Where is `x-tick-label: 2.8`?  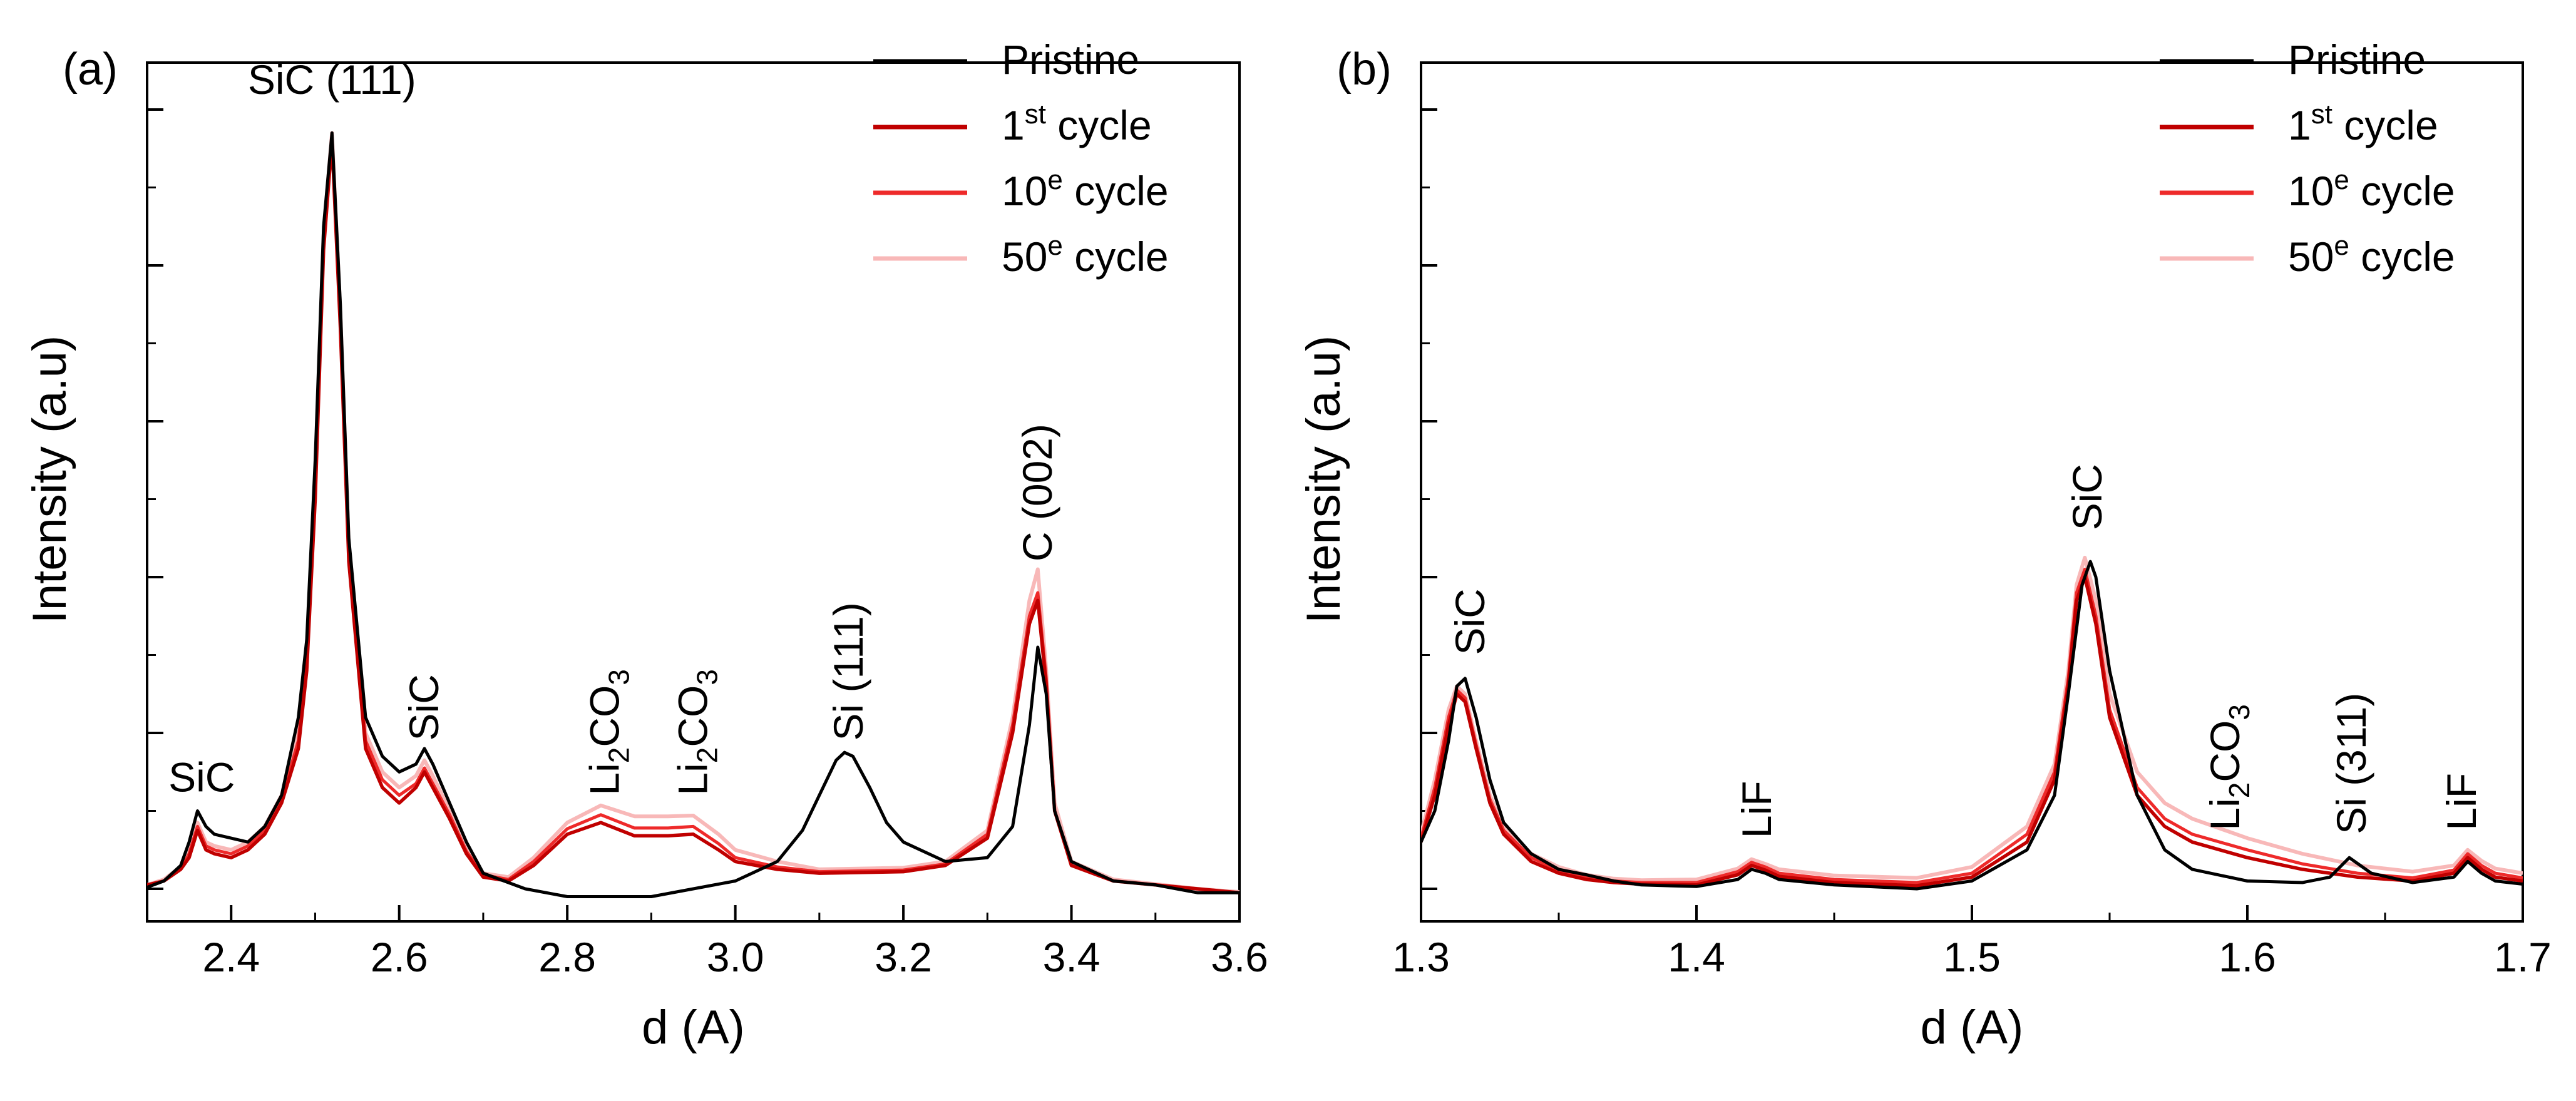 x-tick-label: 2.8 is located at coordinates (567, 957).